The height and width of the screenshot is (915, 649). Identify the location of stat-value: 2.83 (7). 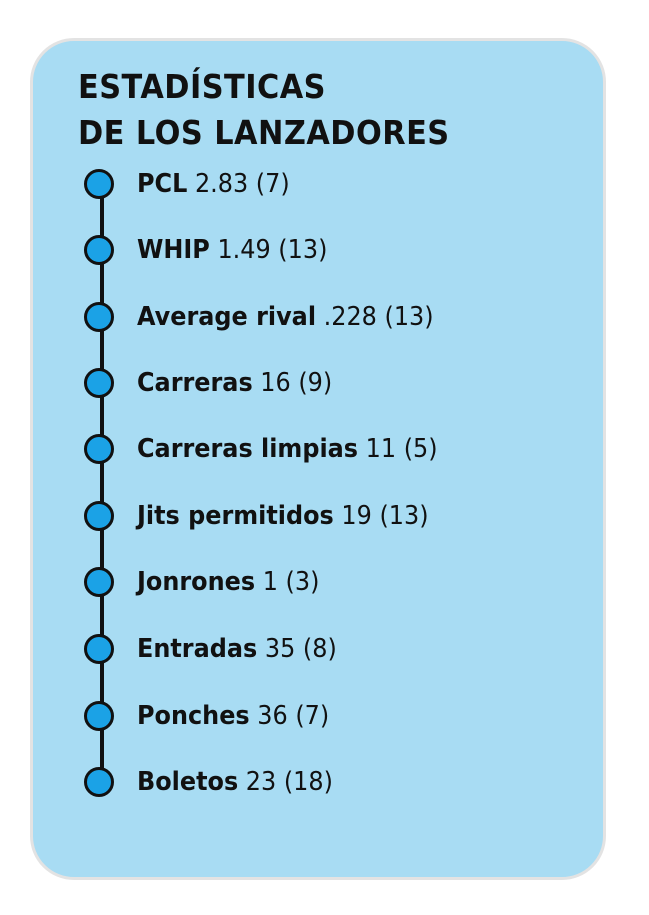
(242, 184).